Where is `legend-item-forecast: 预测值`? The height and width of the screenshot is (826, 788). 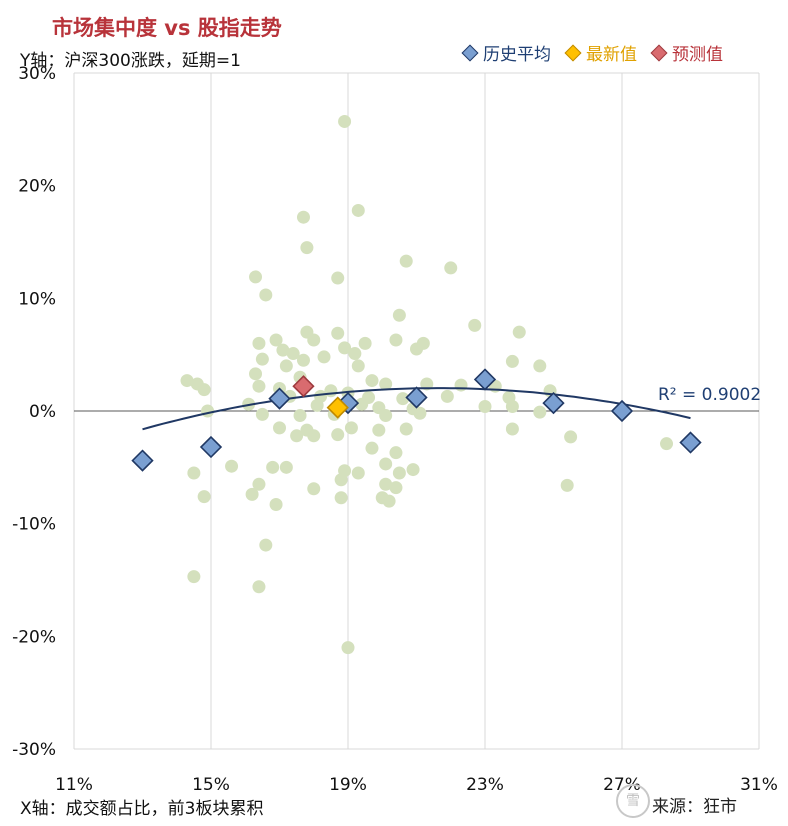
legend-item-forecast: 预测值 is located at coordinates (686, 52).